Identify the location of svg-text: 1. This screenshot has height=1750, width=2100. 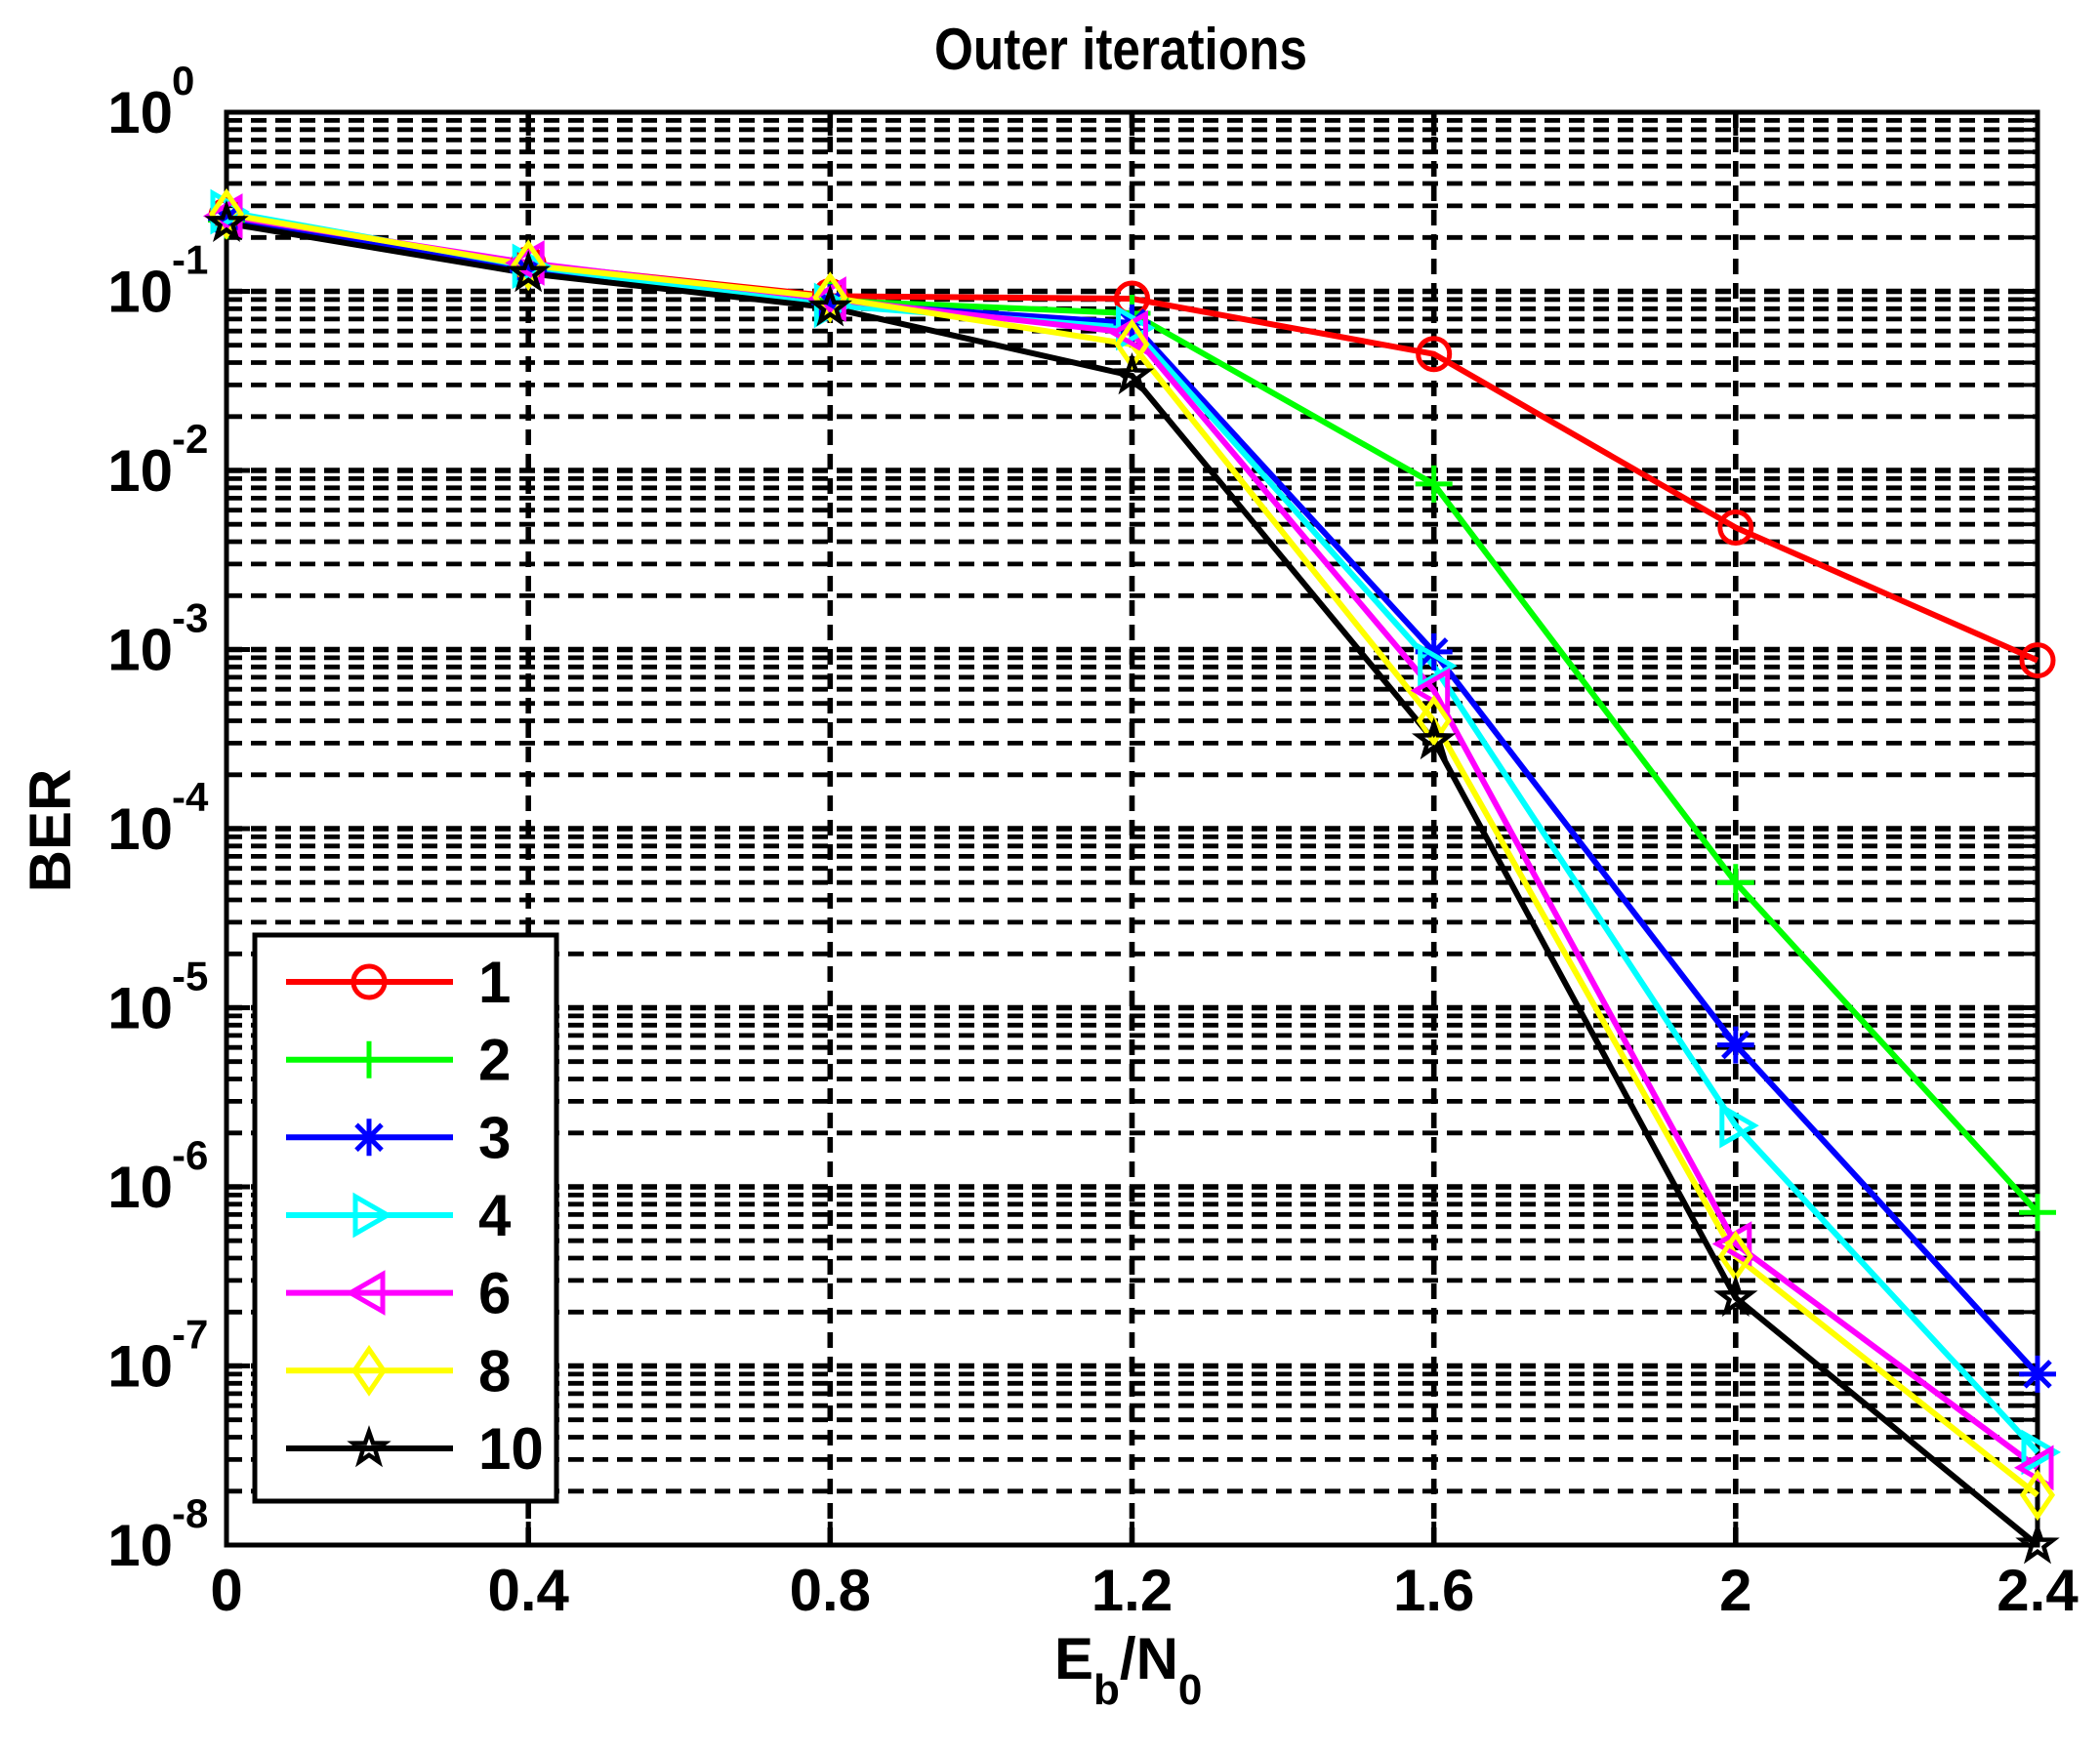
(494, 982).